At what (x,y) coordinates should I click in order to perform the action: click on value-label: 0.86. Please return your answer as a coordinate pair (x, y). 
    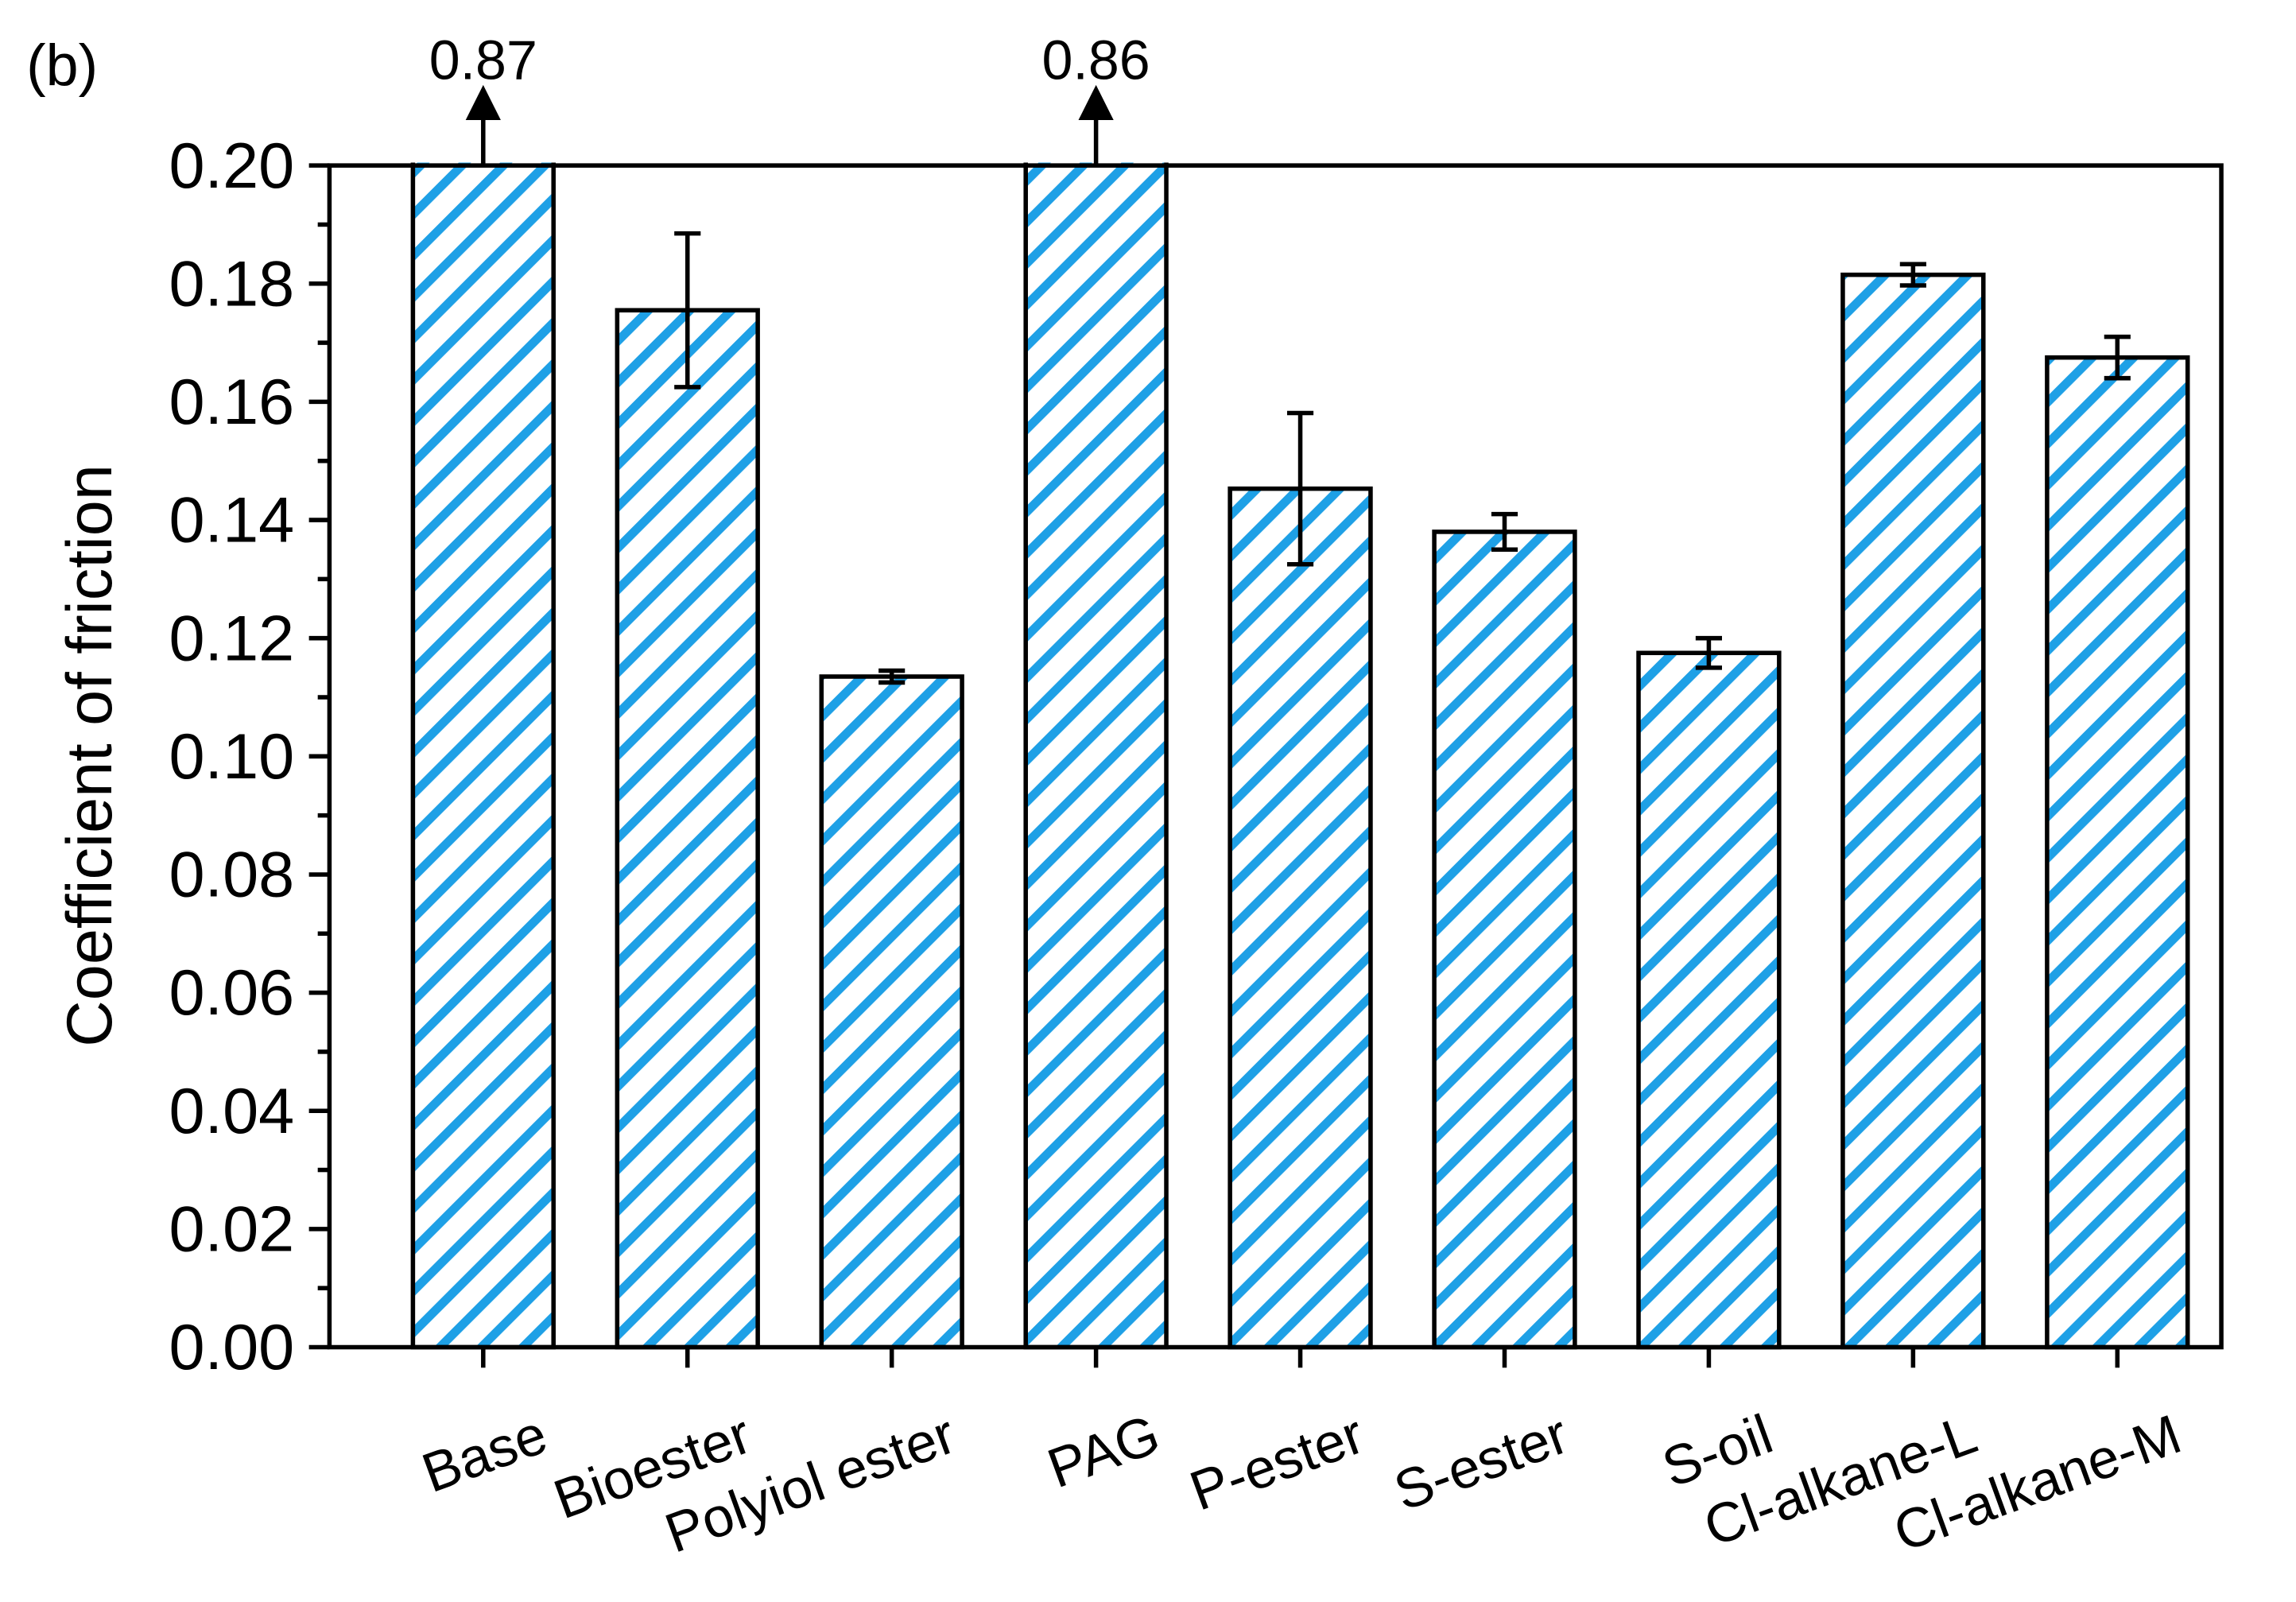
    Looking at the image, I should click on (1096, 60).